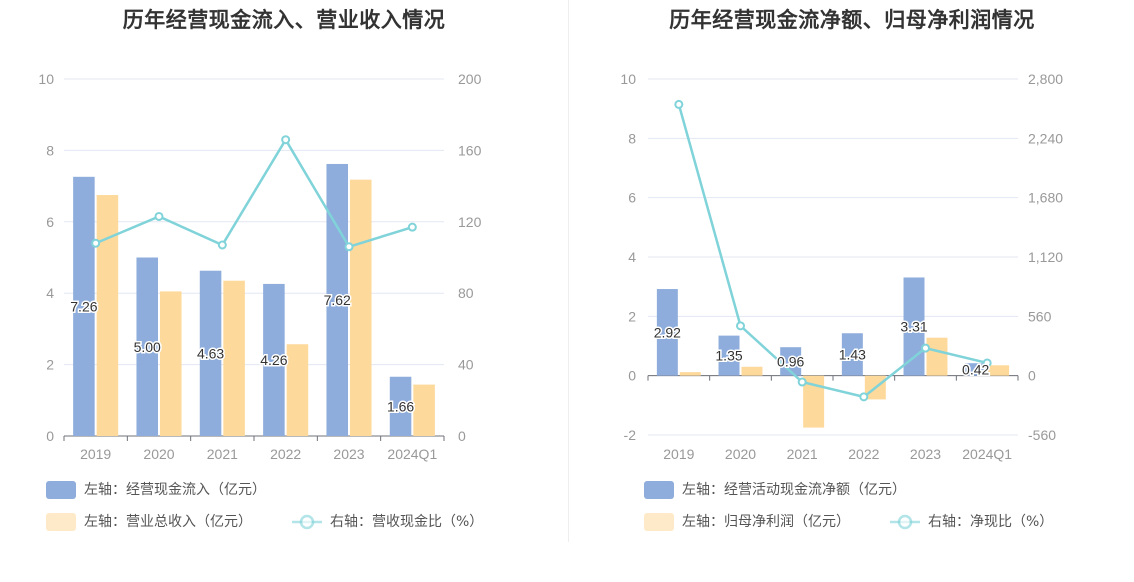 Image resolution: width=1134 pixels, height=582 pixels. What do you see at coordinates (1045, 138) in the screenshot?
I see `right-axis-tick-label: 2,240` at bounding box center [1045, 138].